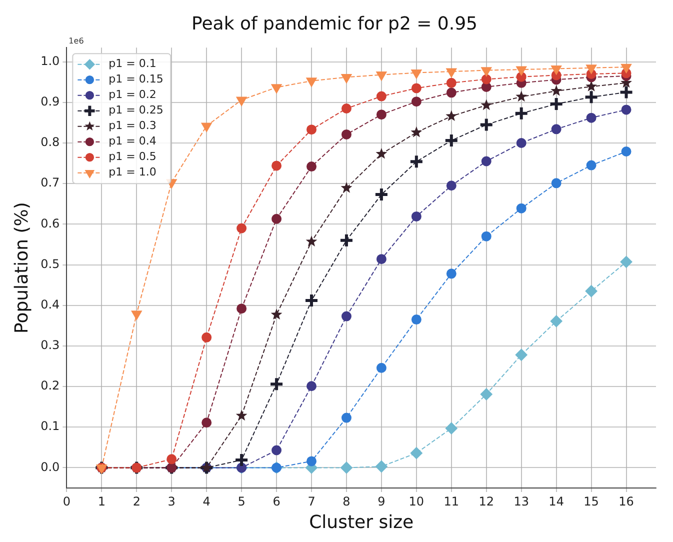 This screenshot has height=542, width=673. Describe the element at coordinates (50, 61) in the screenshot. I see `y-tick-label: 1.0` at that location.